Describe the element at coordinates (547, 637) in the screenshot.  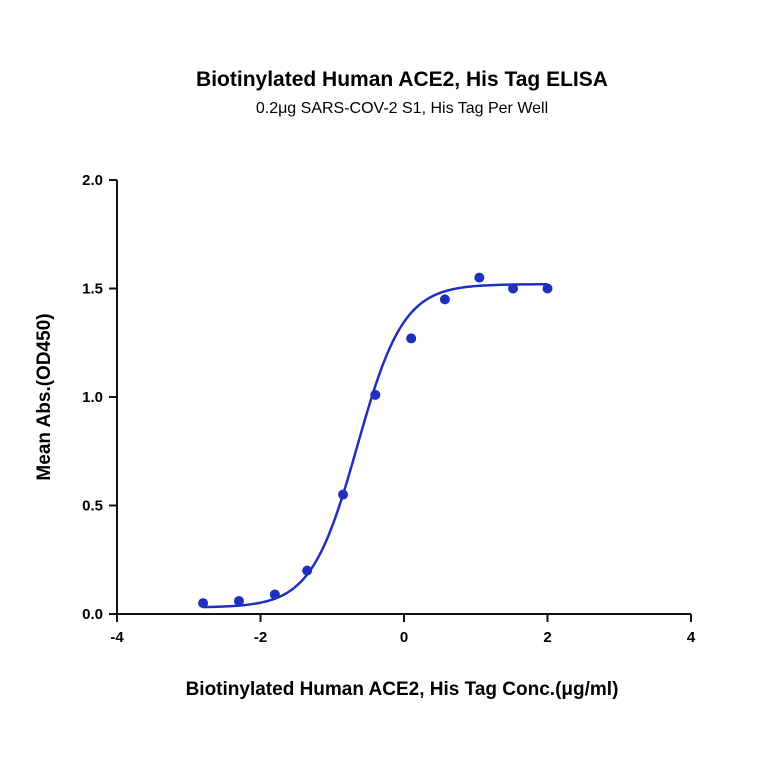
I see `x-tick-label: 2` at that location.